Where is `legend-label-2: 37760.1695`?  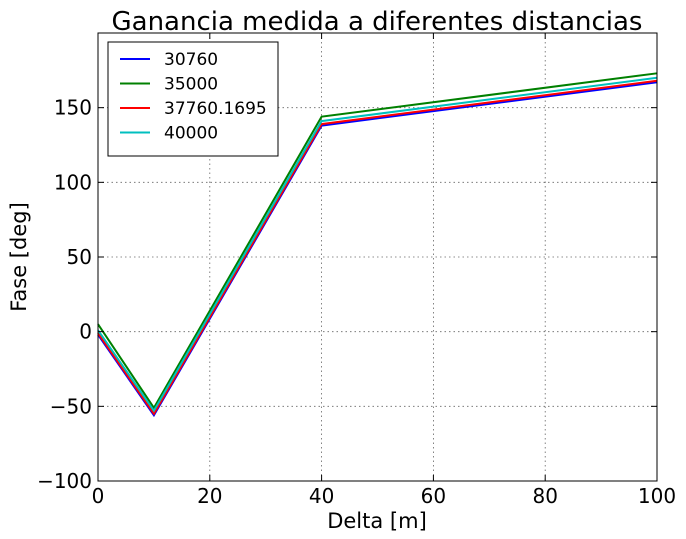 legend-label-2: 37760.1695 is located at coordinates (215, 109).